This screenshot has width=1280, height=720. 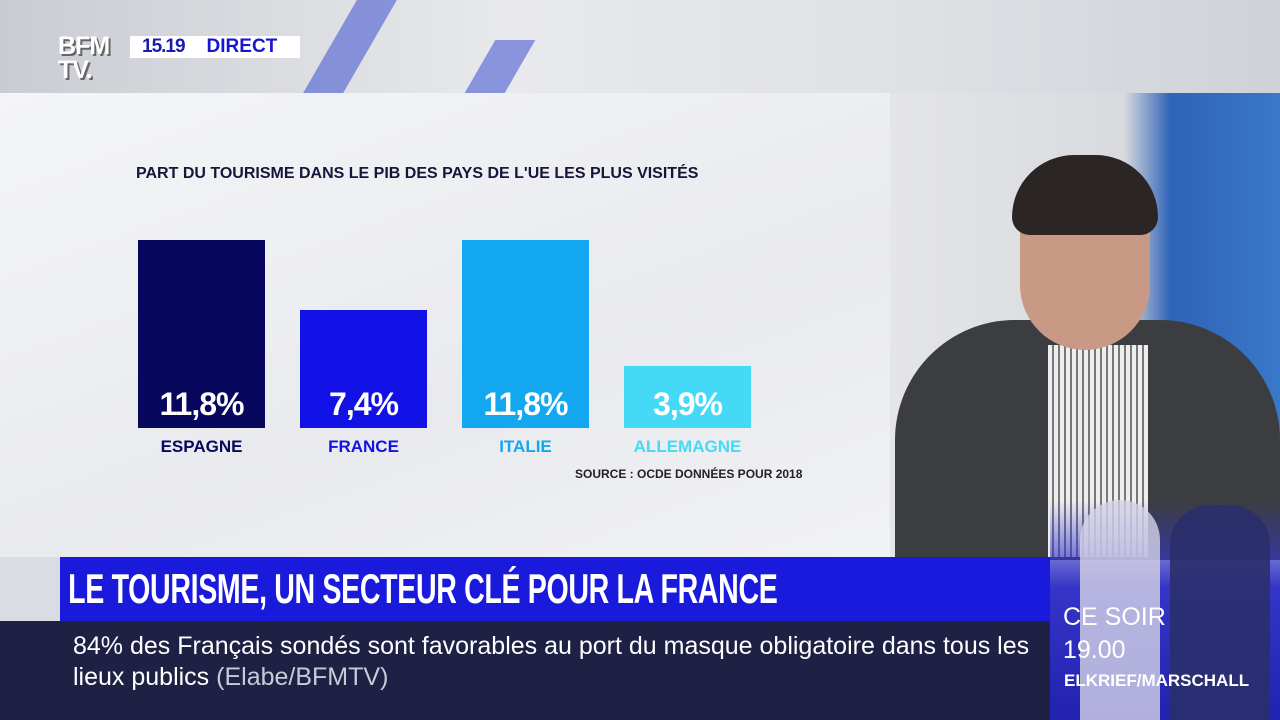 I want to click on category-label: ESPAGNE, so click(x=201, y=446).